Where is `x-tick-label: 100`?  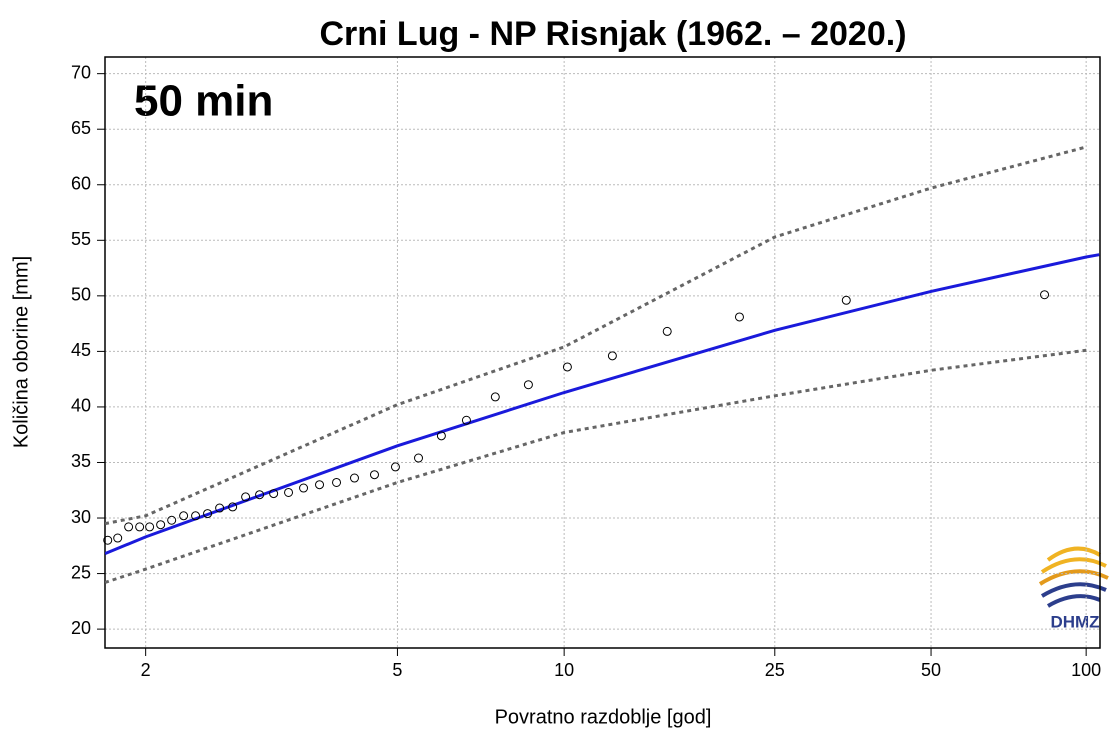
x-tick-label: 100 is located at coordinates (1086, 670).